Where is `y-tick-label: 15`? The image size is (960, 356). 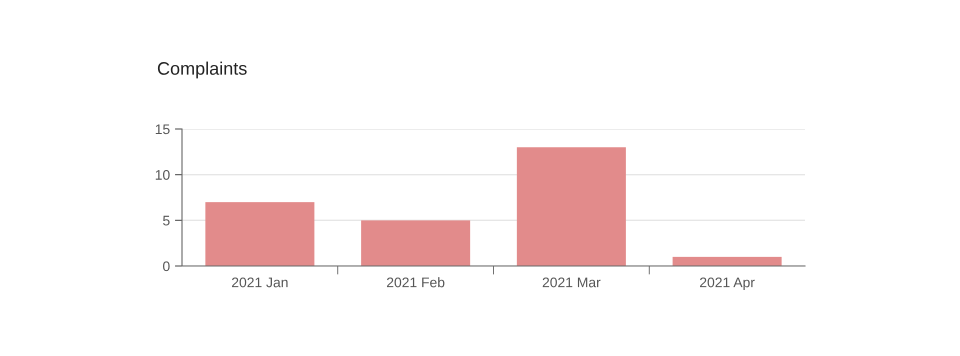 y-tick-label: 15 is located at coordinates (163, 129).